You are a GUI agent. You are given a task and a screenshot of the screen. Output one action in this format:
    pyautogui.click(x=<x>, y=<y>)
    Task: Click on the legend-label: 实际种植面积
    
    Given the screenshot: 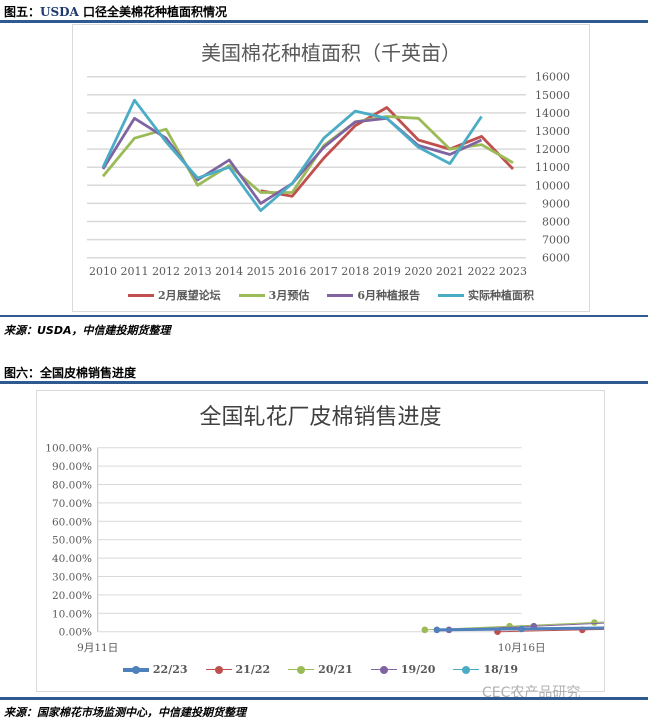 What is the action you would take?
    pyautogui.click(x=500, y=295)
    